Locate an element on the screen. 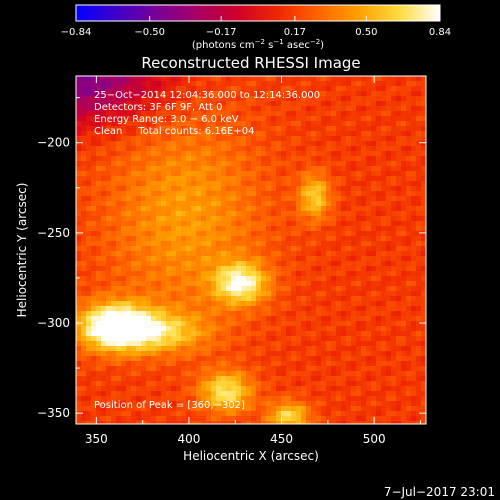 The height and width of the screenshot is (500, 500). y-tick-label: −350 is located at coordinates (53, 413).